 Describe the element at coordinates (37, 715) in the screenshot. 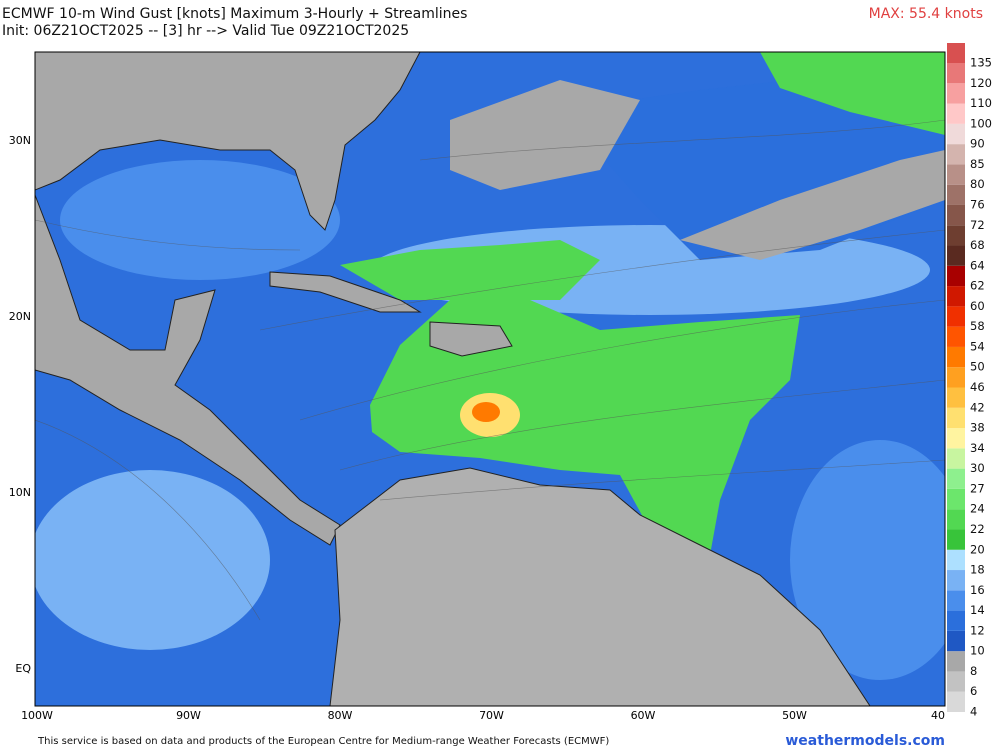

I see `lon-label: 100W` at that location.